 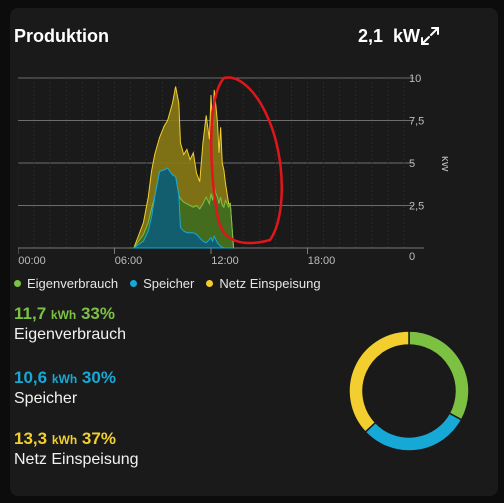 What do you see at coordinates (389, 36) in the screenshot?
I see `current-power: 2,1 kW` at bounding box center [389, 36].